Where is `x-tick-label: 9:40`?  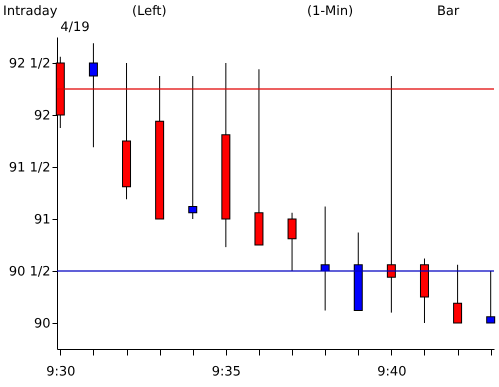 x-tick-label: 9:40 is located at coordinates (391, 372).